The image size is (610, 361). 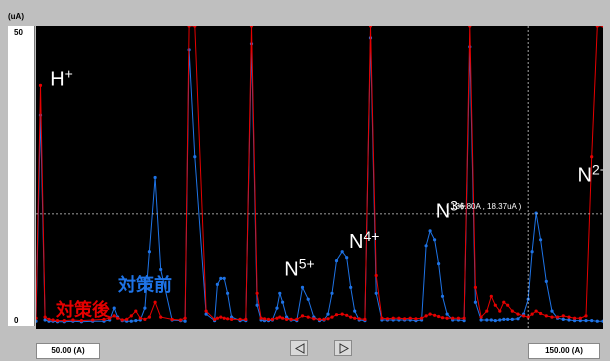 What do you see at coordinates (21, 176) in the screenshot?
I see `y-axis-strip` at bounding box center [21, 176].